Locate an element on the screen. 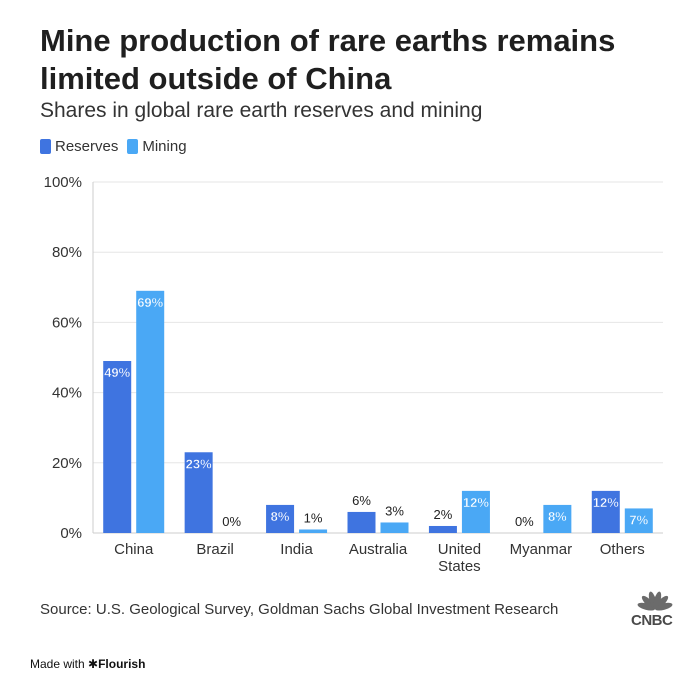  data-label-mining: 7% is located at coordinates (638, 519).